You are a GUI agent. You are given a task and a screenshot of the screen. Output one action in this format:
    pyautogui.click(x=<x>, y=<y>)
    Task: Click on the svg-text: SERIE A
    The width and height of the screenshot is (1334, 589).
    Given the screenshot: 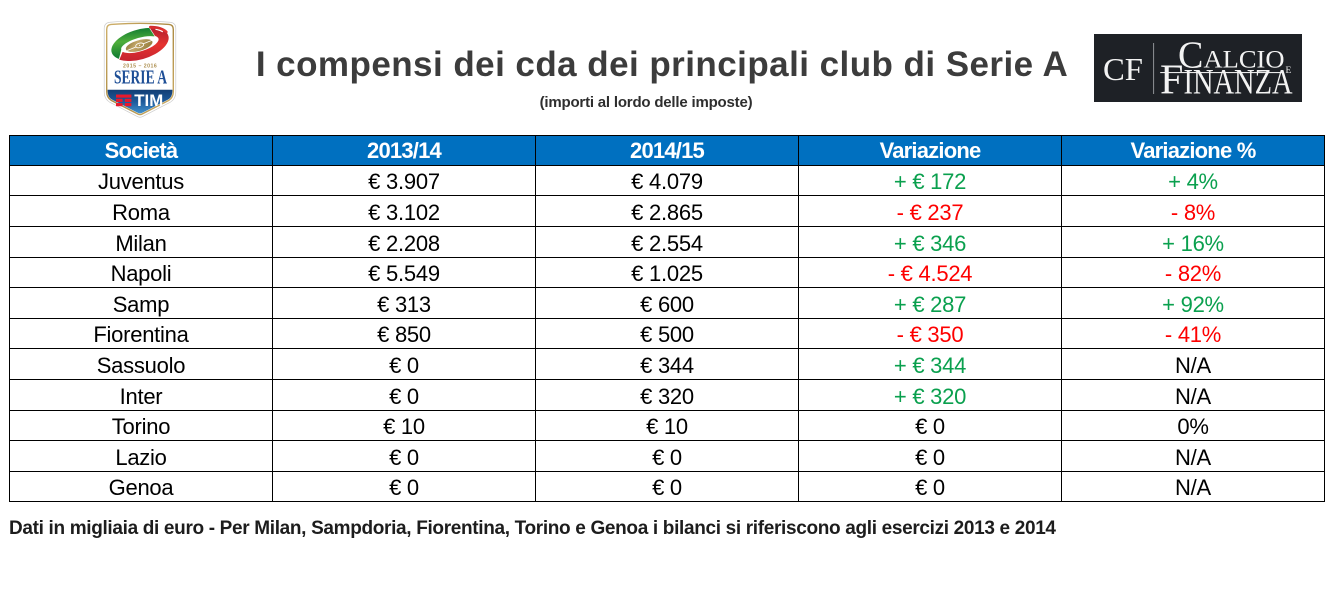 What is the action you would take?
    pyautogui.click(x=141, y=78)
    